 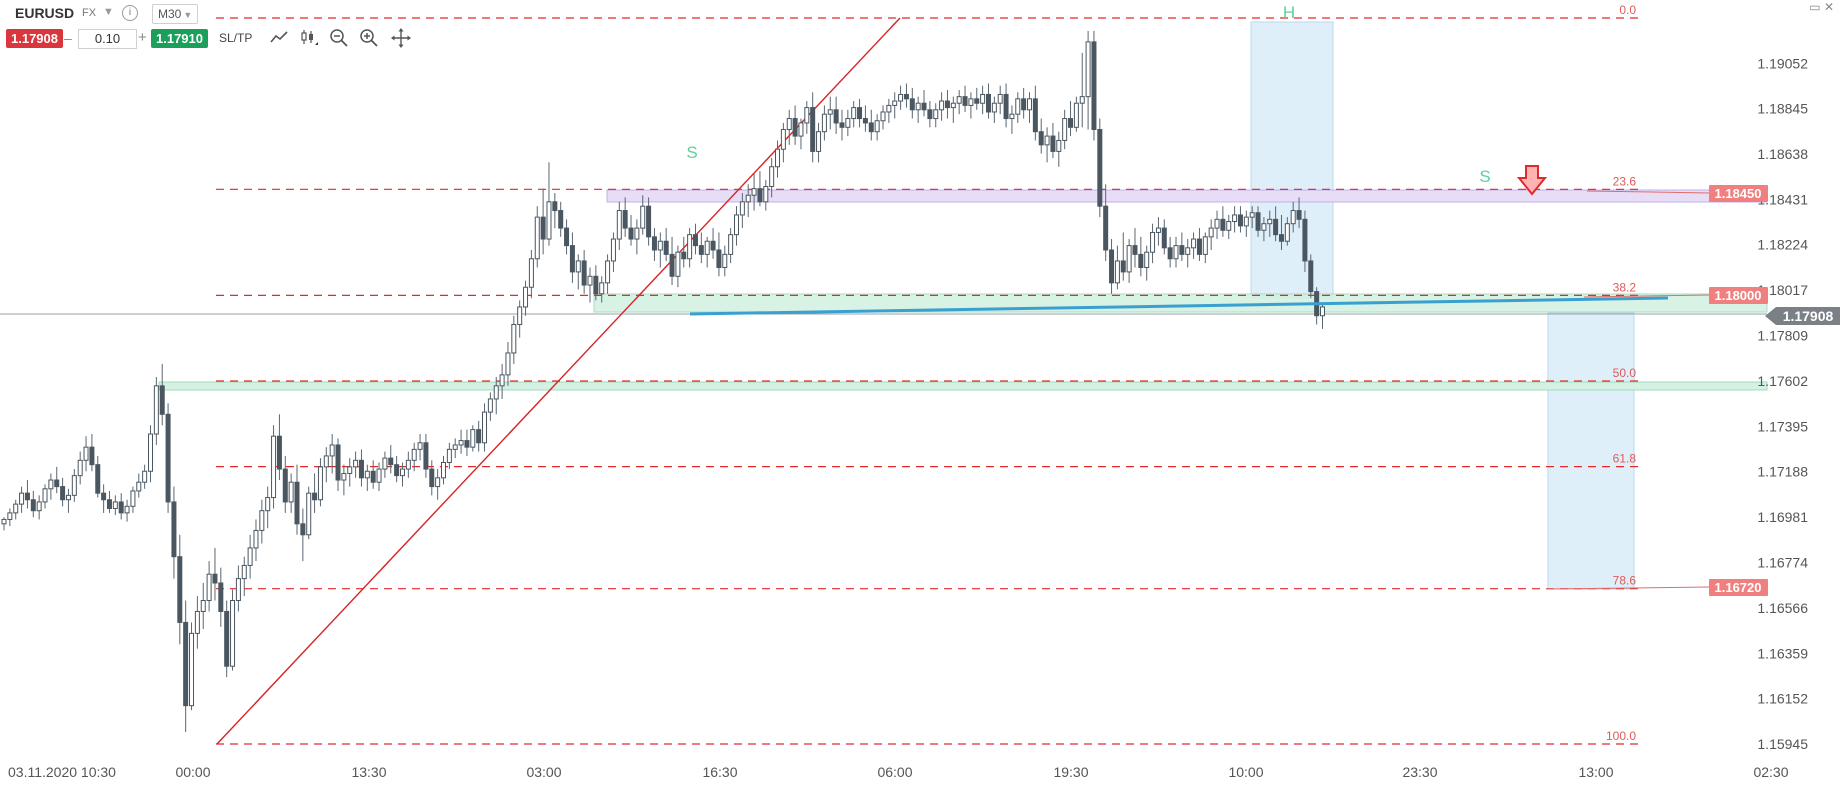 What do you see at coordinates (142, 37) in the screenshot?
I see `volume-increase-button: +` at bounding box center [142, 37].